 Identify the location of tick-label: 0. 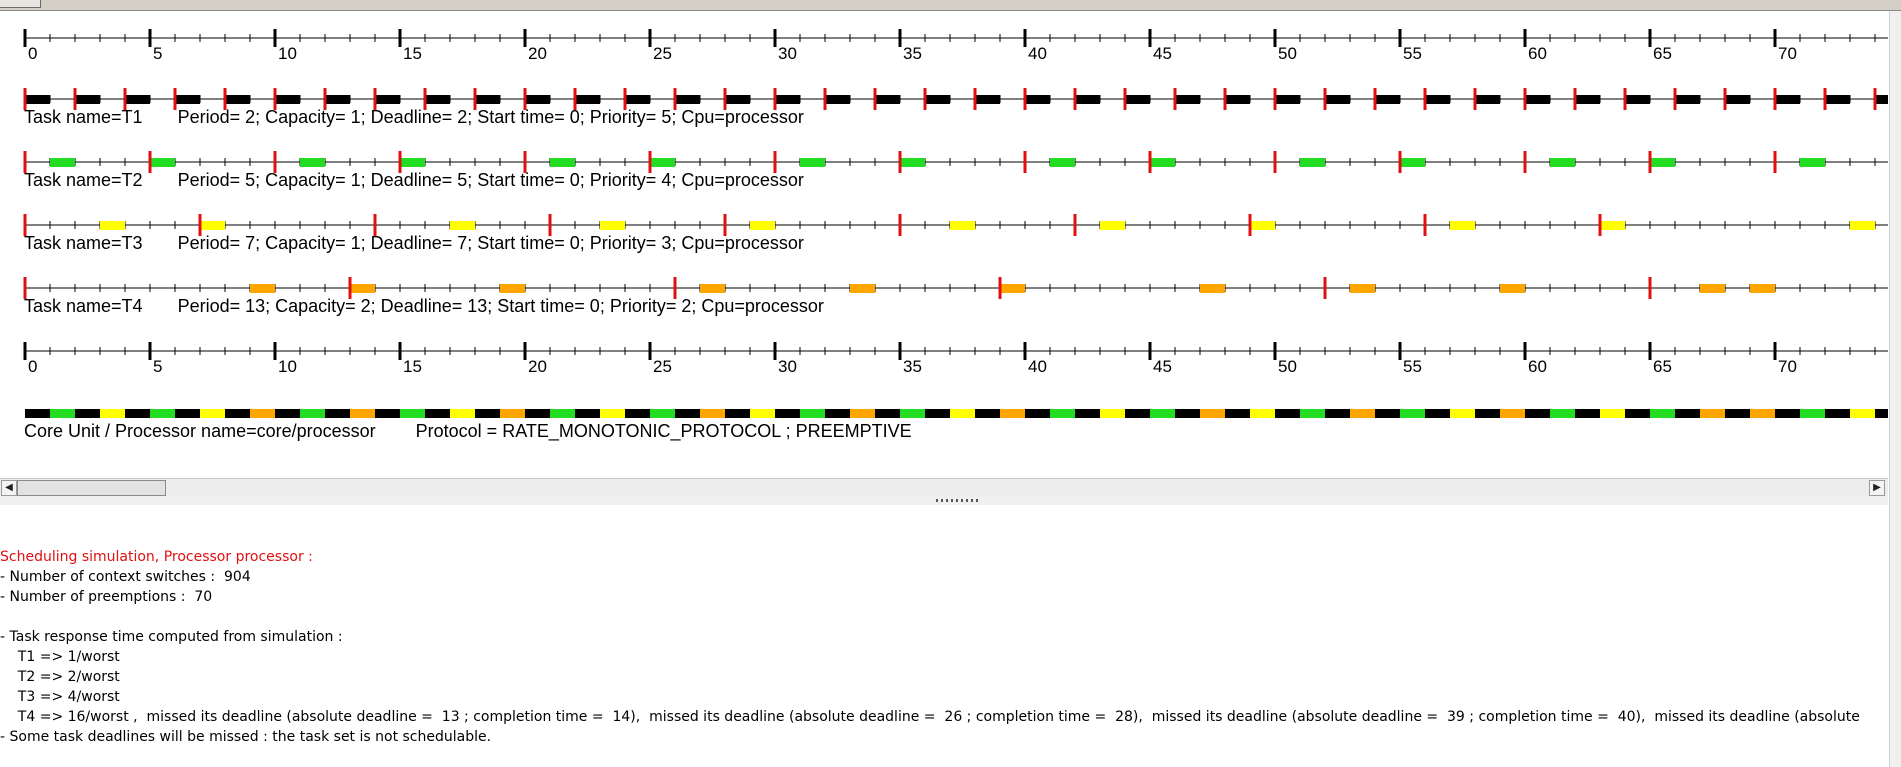
(32, 366).